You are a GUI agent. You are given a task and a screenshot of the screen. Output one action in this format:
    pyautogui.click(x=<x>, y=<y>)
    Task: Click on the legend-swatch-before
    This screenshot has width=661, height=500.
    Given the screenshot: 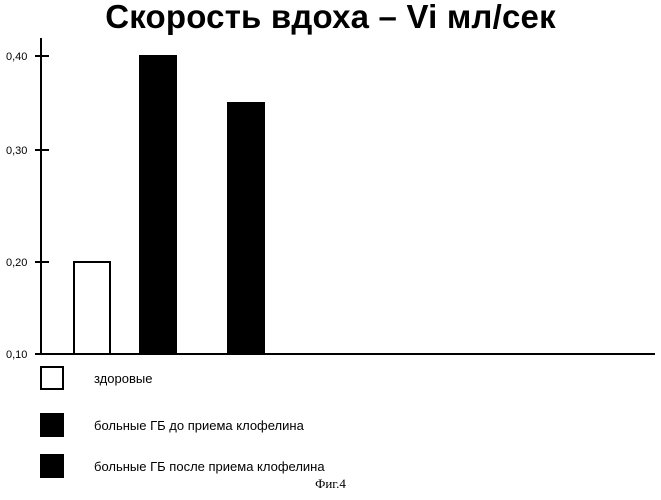 What is the action you would take?
    pyautogui.click(x=52, y=425)
    